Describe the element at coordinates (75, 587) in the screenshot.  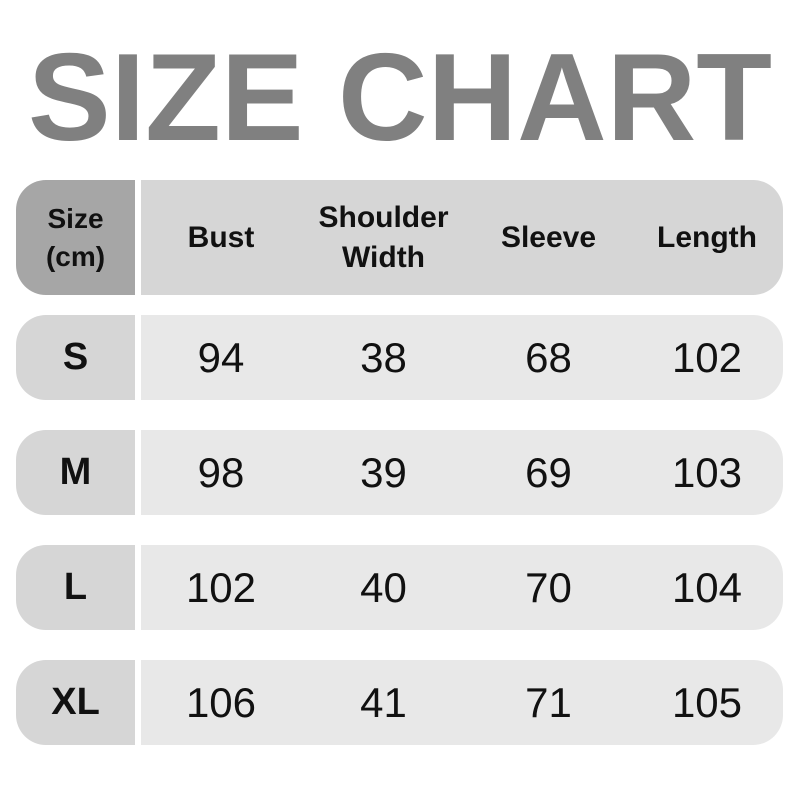
I see `size-cell: L` at that location.